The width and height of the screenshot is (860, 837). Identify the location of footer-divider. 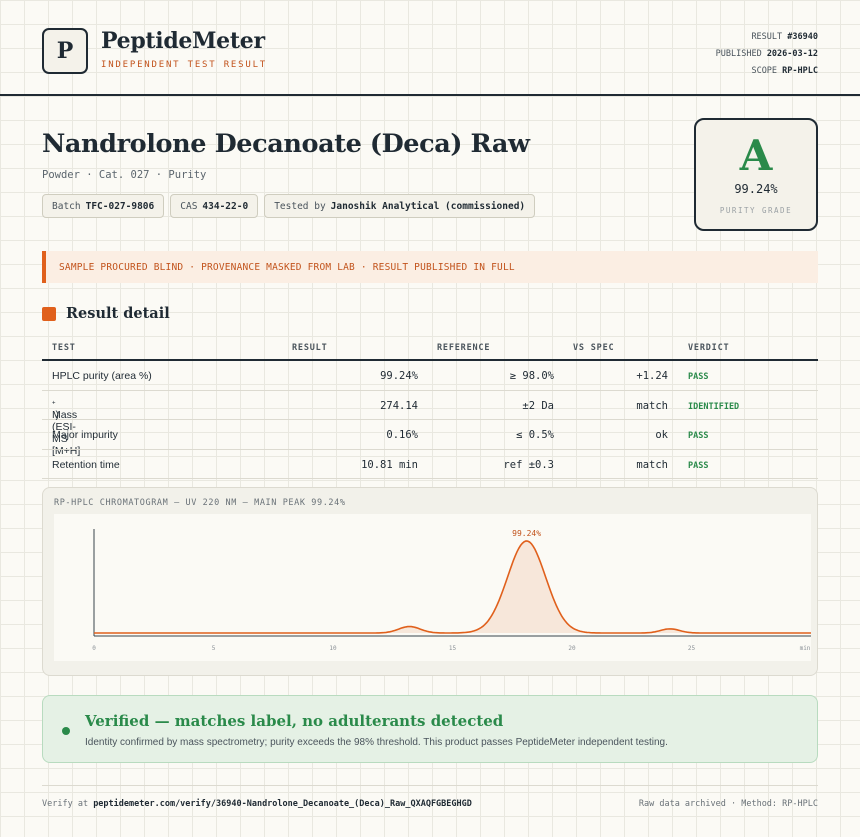
(430, 785).